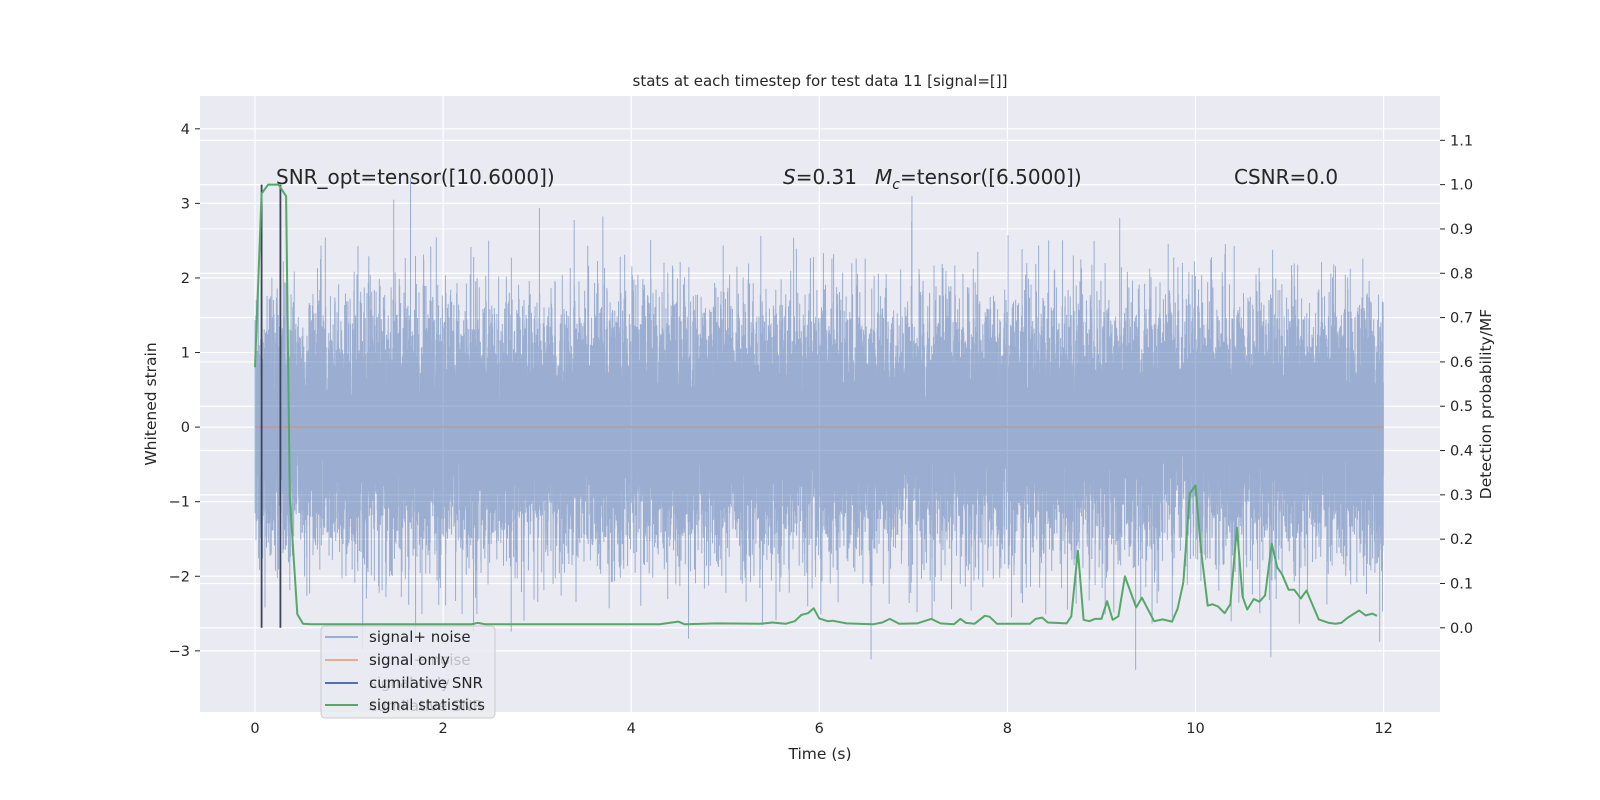 This screenshot has height=800, width=1600. Describe the element at coordinates (1007, 729) in the screenshot. I see `x-tick-label: 8` at that location.